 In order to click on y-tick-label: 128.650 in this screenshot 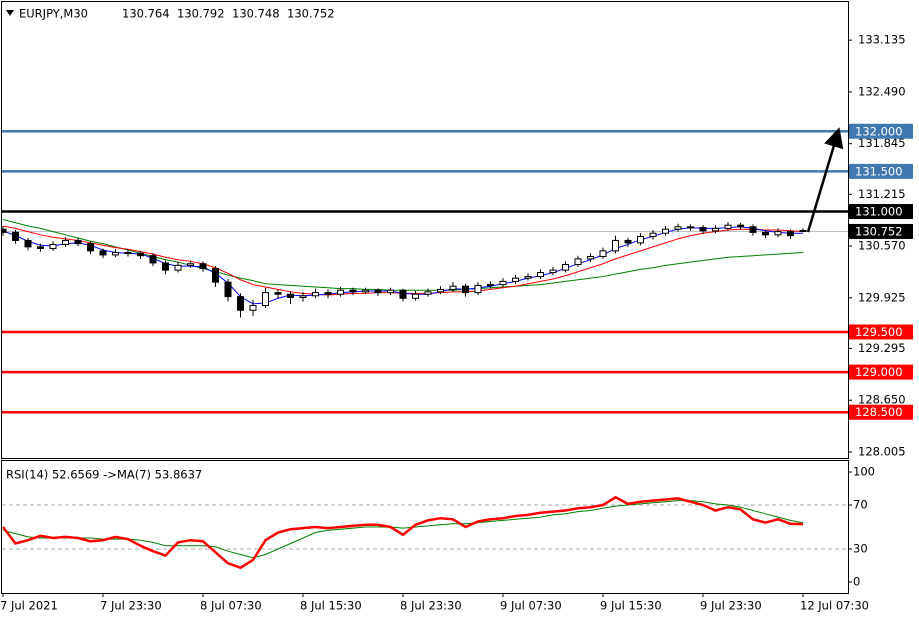, I will do `click(882, 400)`.